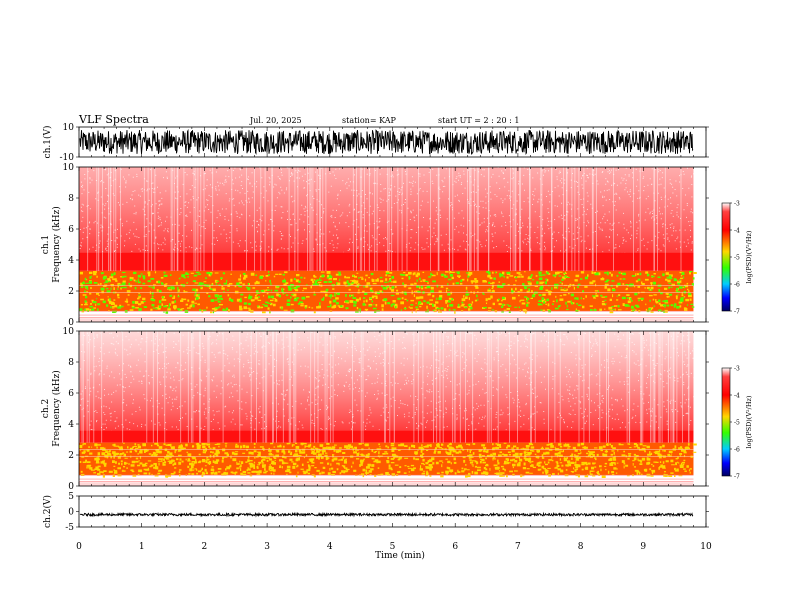 The width and height of the screenshot is (792, 612). I want to click on ch2-ylabel-frequency: Frequency (kHz), so click(56, 408).